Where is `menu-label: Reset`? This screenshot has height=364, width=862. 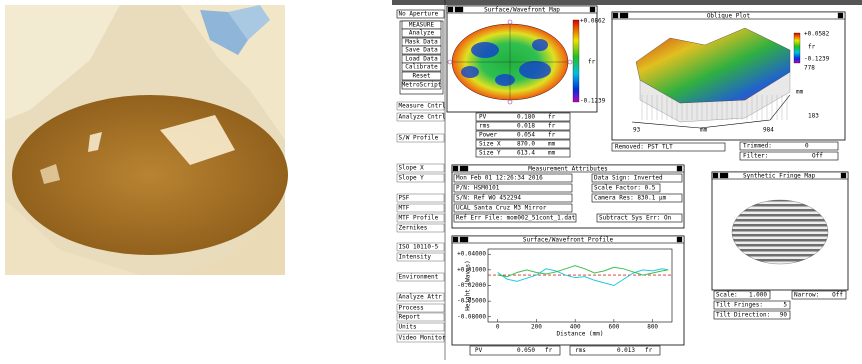 menu-label: Reset is located at coordinates (421, 76).